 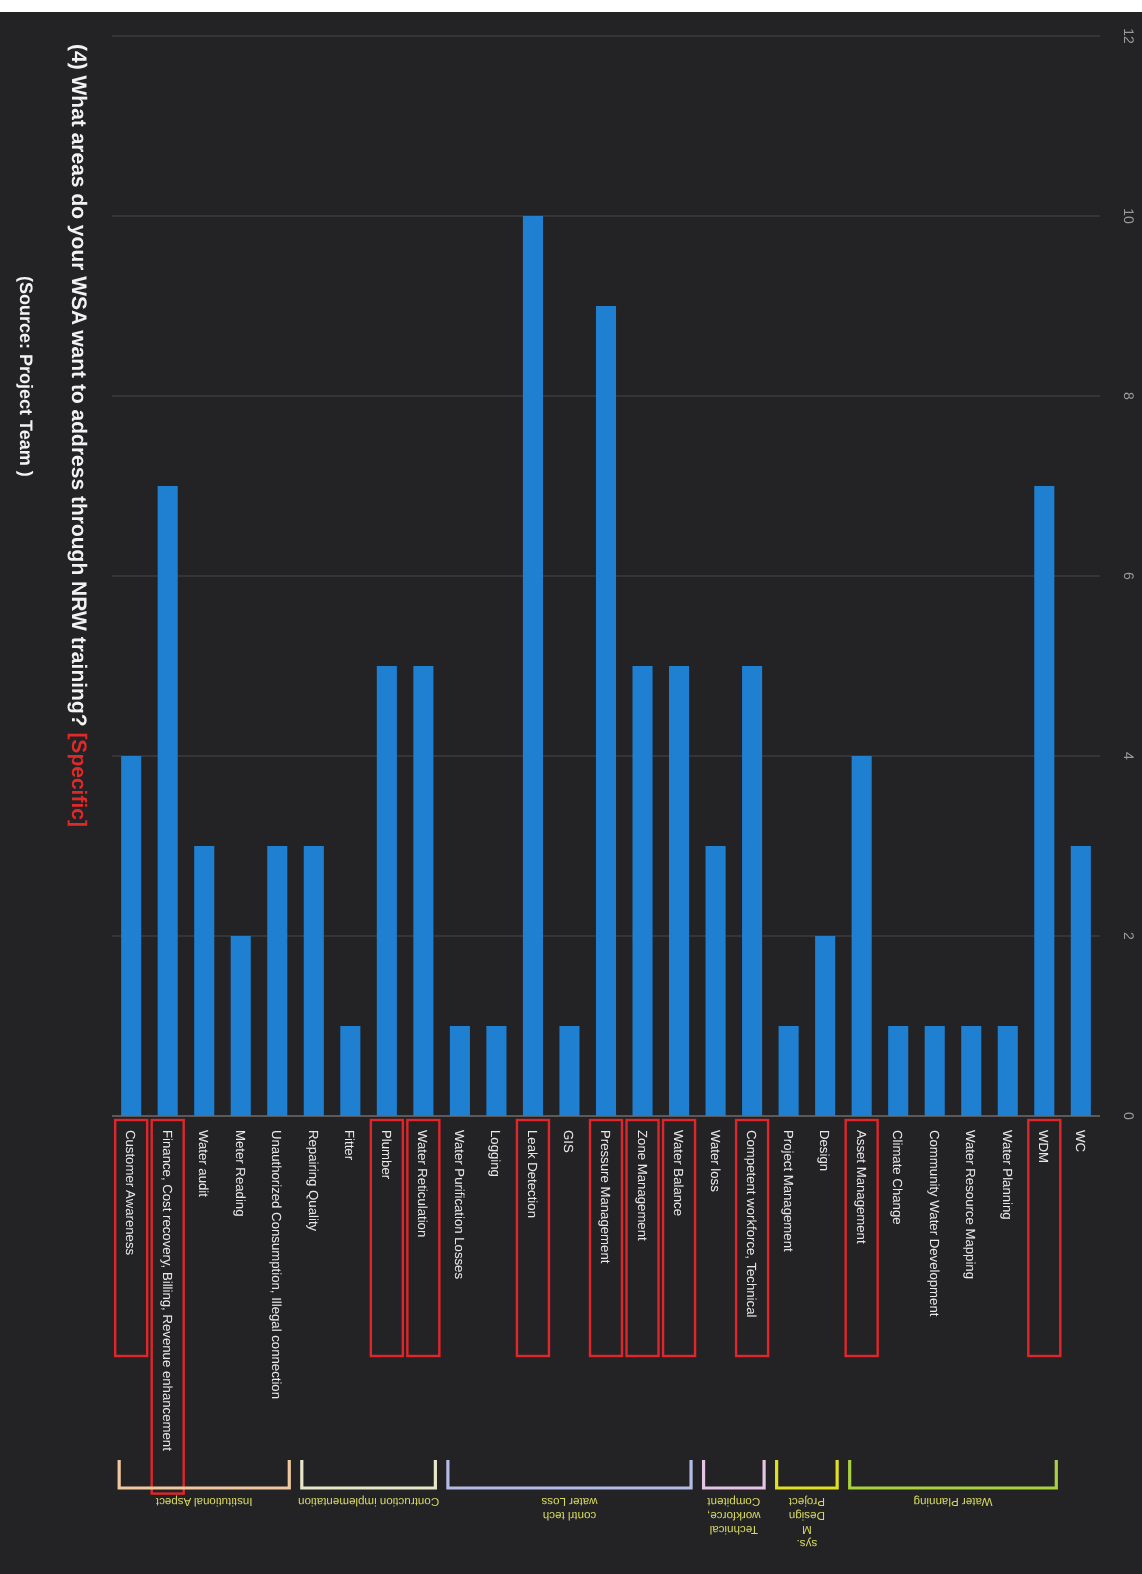 I want to click on text: [Specific], so click(x=78, y=776).